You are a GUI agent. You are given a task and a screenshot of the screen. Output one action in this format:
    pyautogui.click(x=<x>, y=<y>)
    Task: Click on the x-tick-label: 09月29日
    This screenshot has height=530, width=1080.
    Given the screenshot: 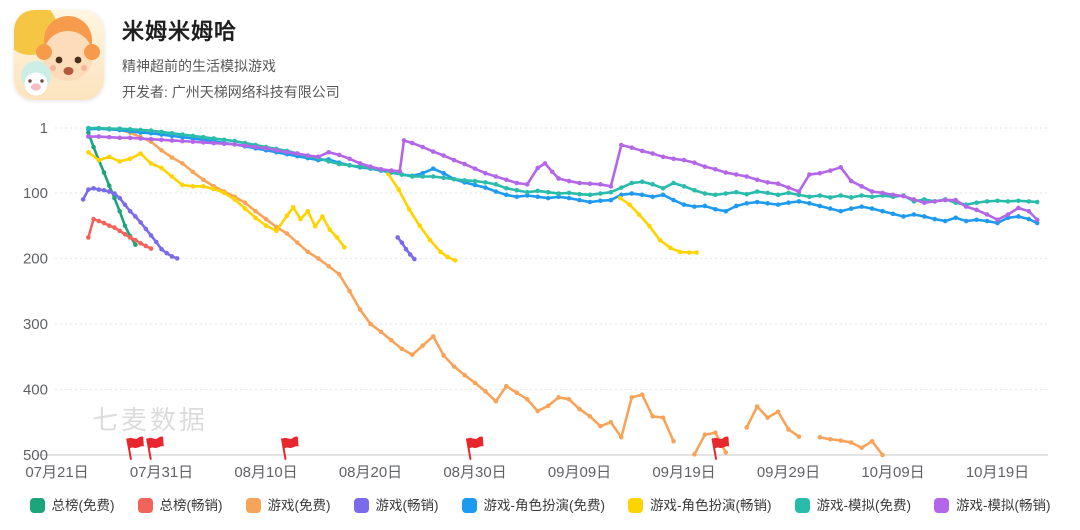 What is the action you would take?
    pyautogui.click(x=788, y=472)
    